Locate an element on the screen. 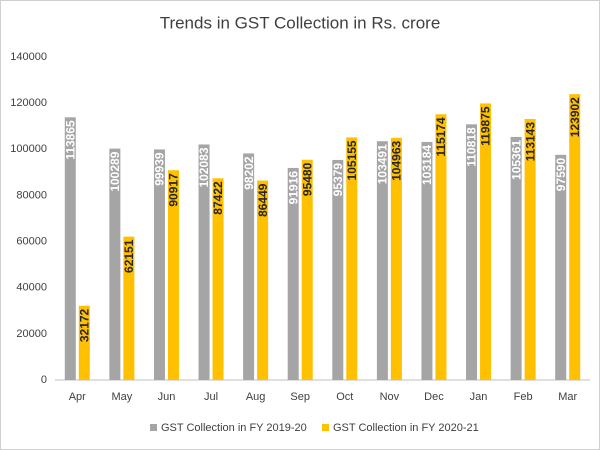 This screenshot has width=600, height=450. legend-label: GST Collection in FY 2019-20 is located at coordinates (234, 428).